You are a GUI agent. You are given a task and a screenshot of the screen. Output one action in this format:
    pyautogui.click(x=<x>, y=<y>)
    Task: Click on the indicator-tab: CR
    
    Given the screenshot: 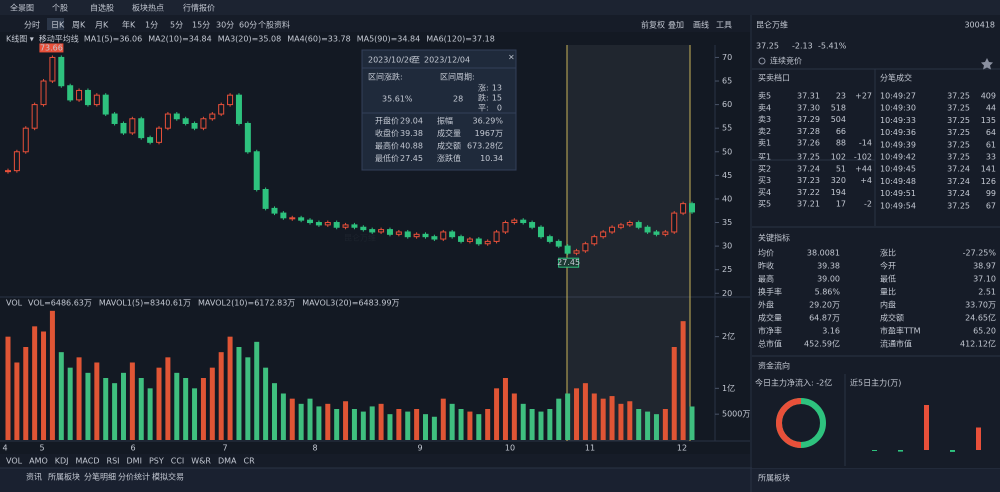 What is the action you would take?
    pyautogui.click(x=250, y=461)
    